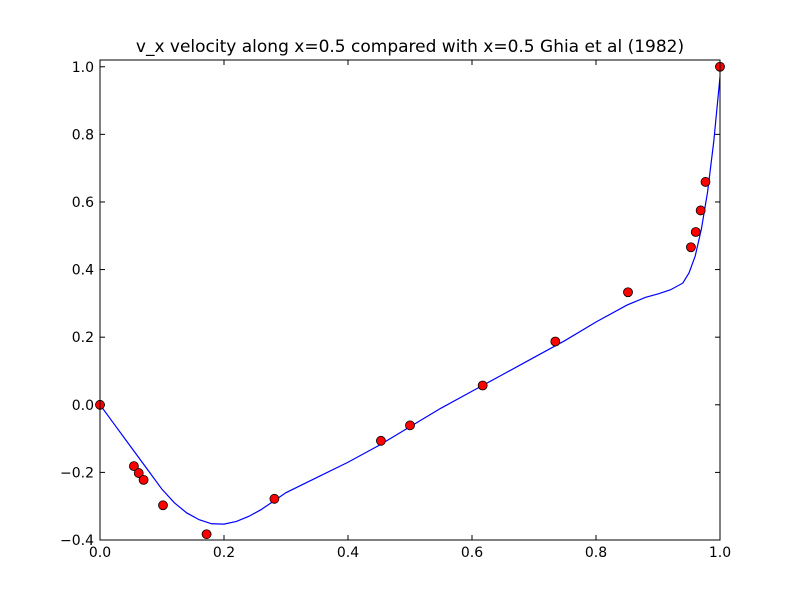  I want to click on x-tick-label: 0.4, so click(348, 553).